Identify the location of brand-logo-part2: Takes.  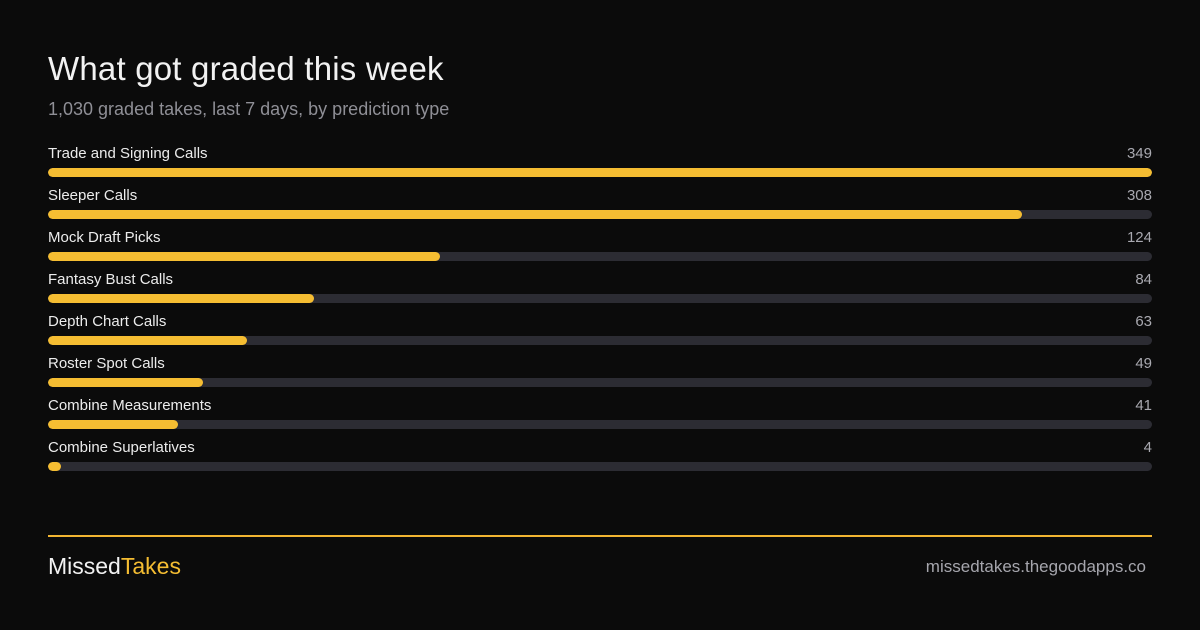
(150, 566).